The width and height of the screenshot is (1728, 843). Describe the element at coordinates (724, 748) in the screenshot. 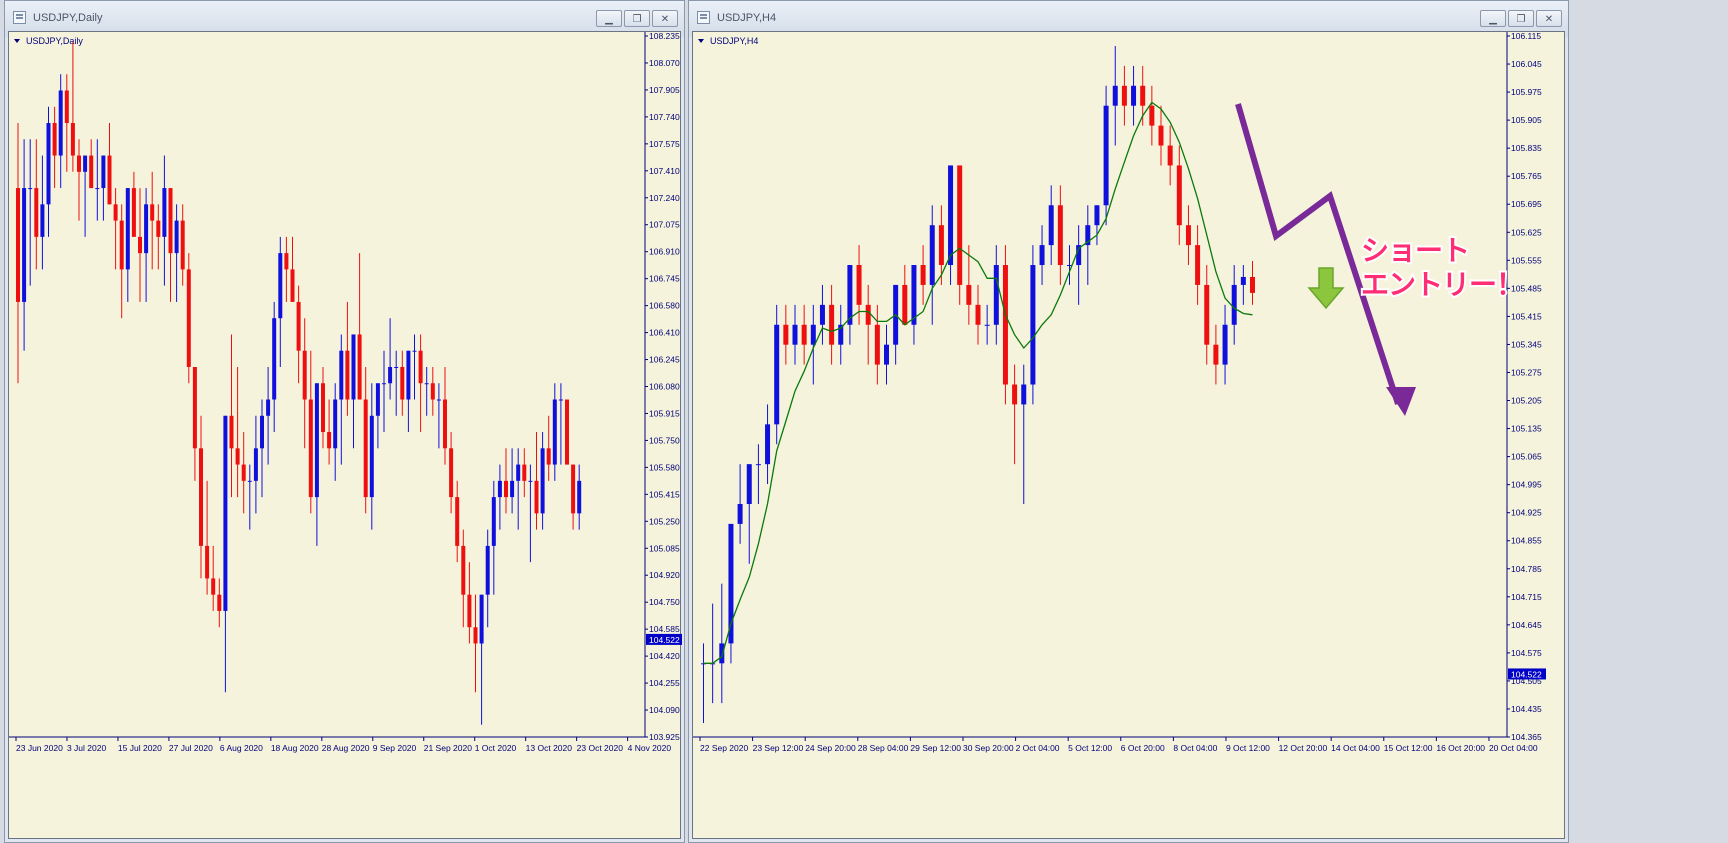

I see `x-tick-label: 22 Sep 2020` at that location.